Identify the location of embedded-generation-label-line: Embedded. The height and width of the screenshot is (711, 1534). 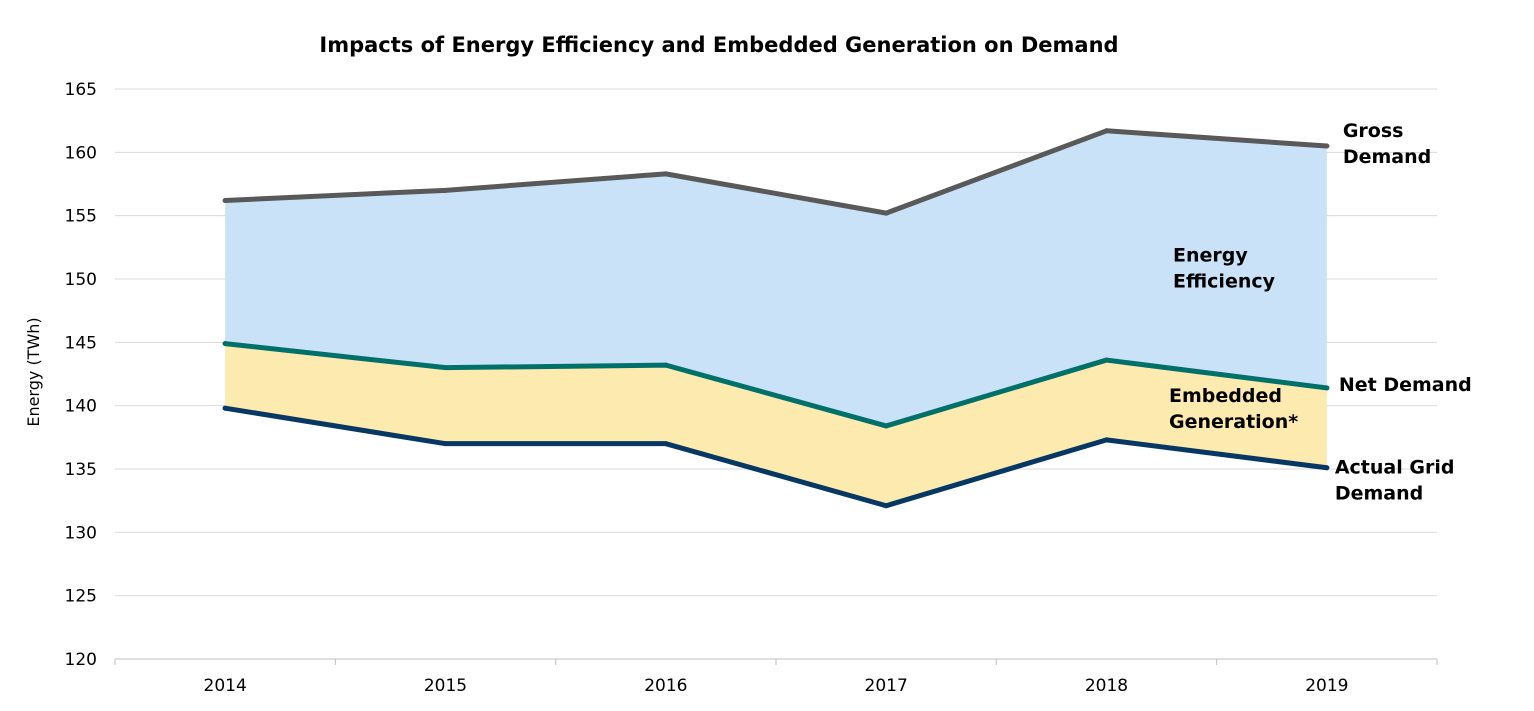
(1225, 396).